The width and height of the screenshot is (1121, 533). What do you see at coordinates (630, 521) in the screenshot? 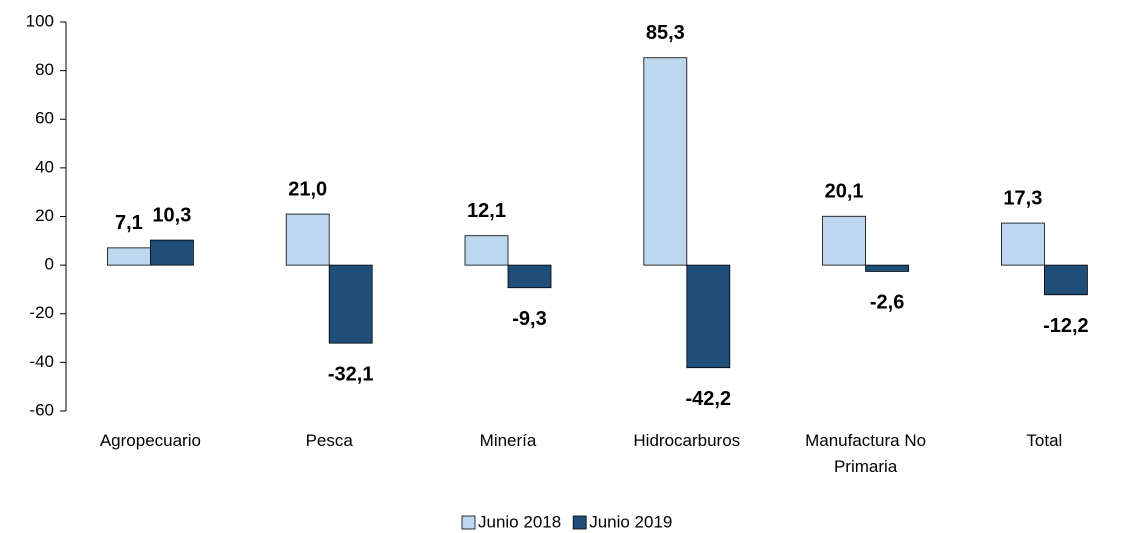
I see `legend-label: Junio 2019` at bounding box center [630, 521].